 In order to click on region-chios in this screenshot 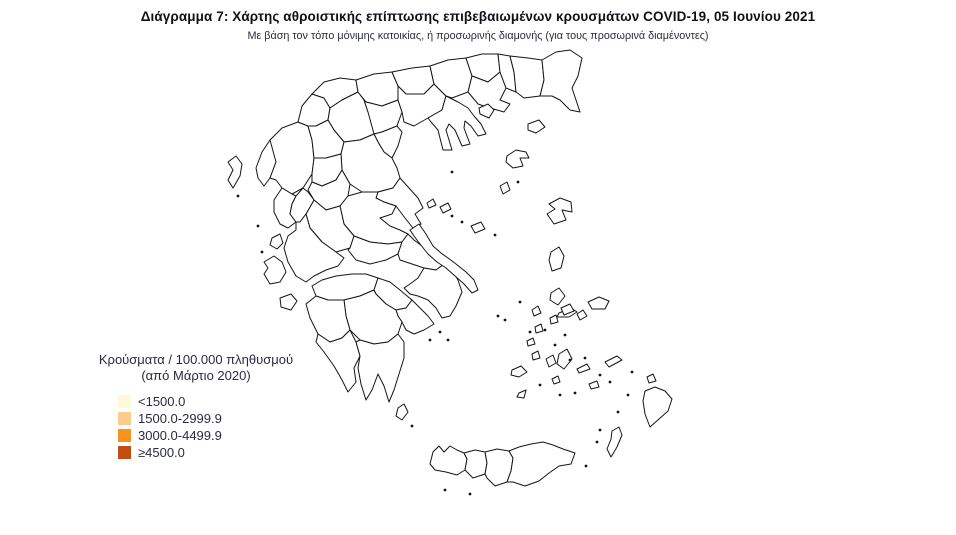, I will do `click(556, 259)`.